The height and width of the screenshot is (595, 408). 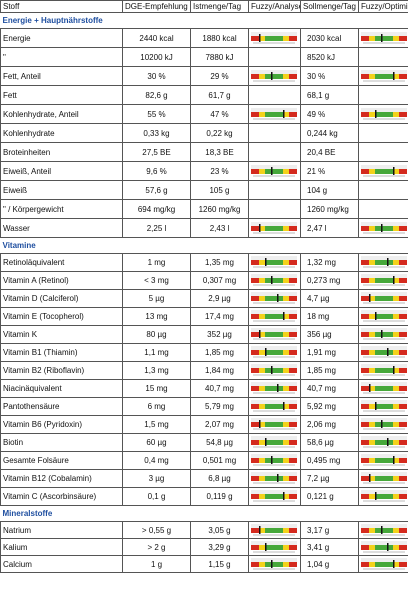 I want to click on target-value: 40,7 mg, so click(x=329, y=388).